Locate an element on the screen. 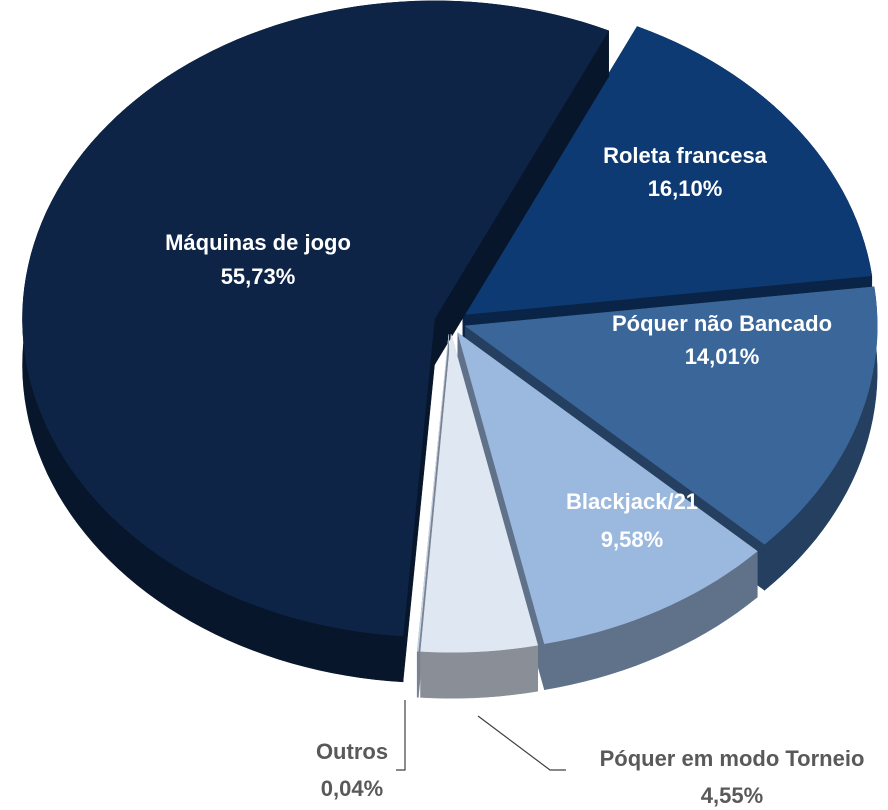 This screenshot has width=888, height=810. value-label: 16,10% is located at coordinates (685, 188).